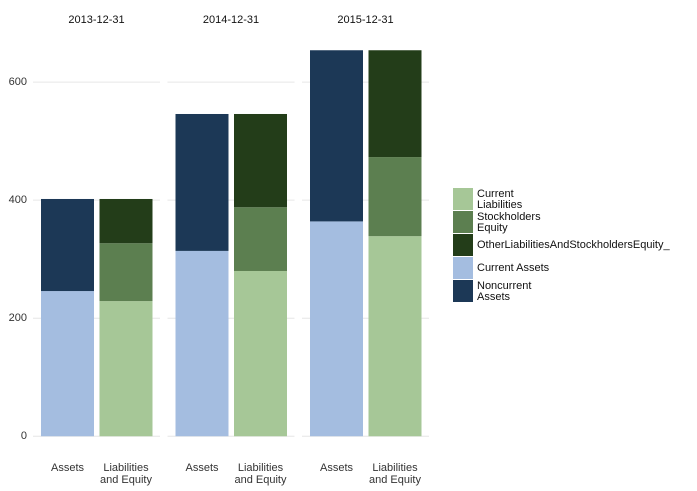 The image size is (697, 491). What do you see at coordinates (18, 82) in the screenshot?
I see `y-tick-label: 600` at bounding box center [18, 82].